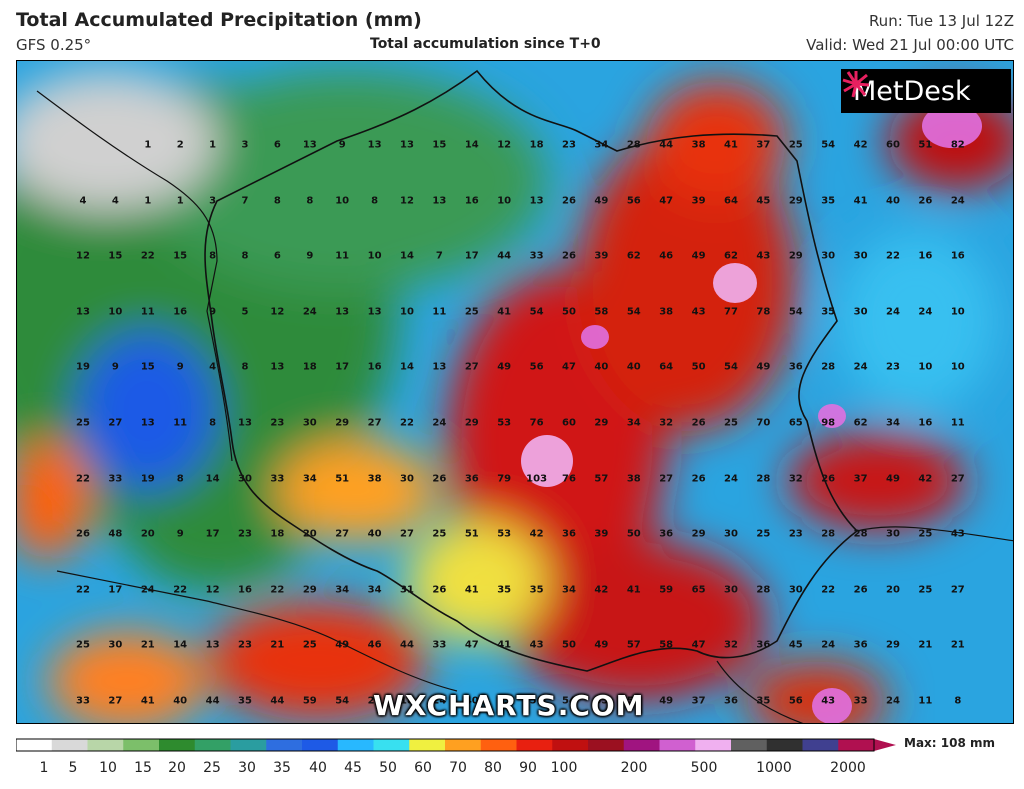 This screenshot has width=1024, height=789. Describe the element at coordinates (848, 768) in the screenshot. I see `colorbar-tick-label: 2000` at that location.